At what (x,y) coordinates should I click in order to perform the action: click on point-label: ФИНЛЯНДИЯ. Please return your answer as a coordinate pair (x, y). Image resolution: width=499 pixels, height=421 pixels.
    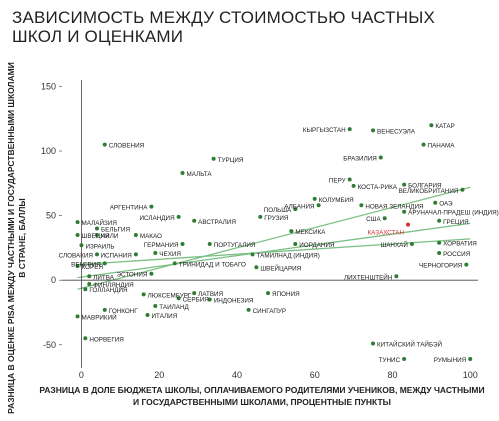
    Looking at the image, I should click on (113, 285).